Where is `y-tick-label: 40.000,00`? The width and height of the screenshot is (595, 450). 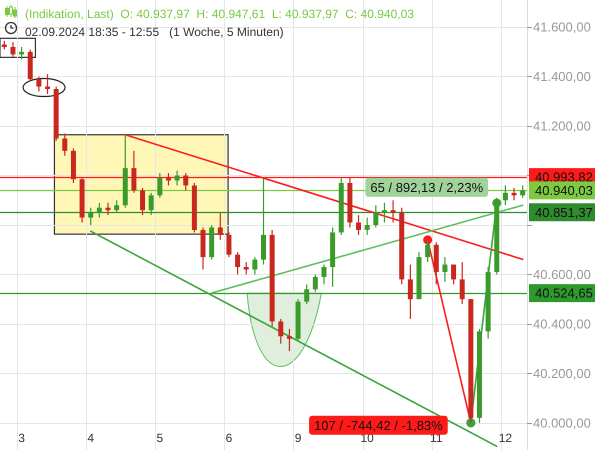 y-tick-label: 40.000,00 is located at coordinates (562, 422).